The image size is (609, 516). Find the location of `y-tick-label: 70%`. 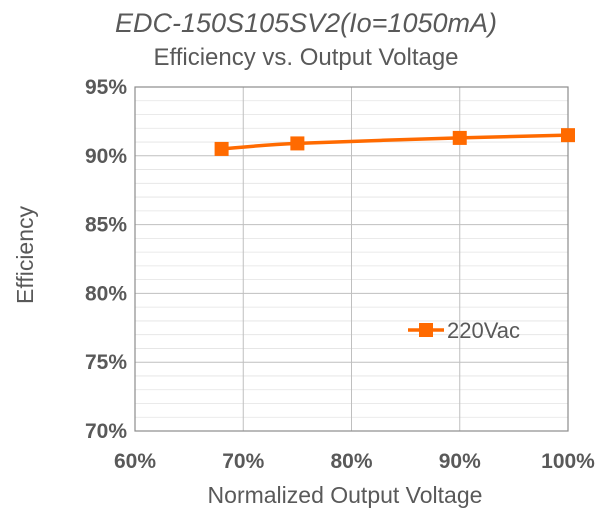

y-tick-label: 70% is located at coordinates (106, 431).